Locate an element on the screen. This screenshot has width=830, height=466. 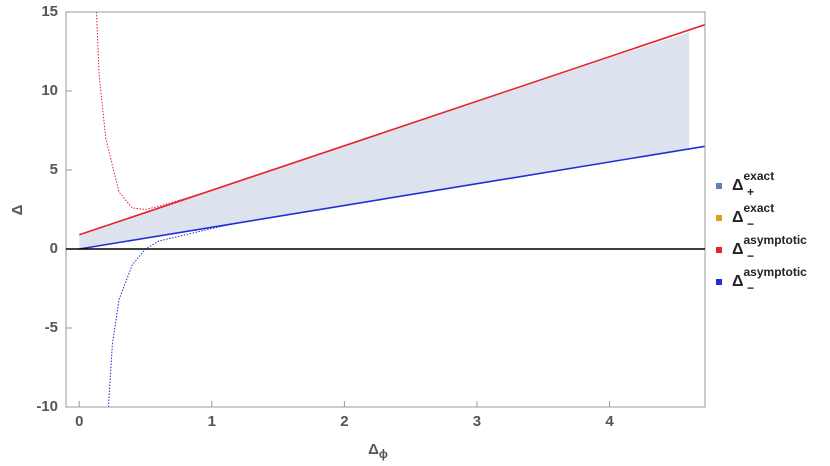
x-tick-label: 0 is located at coordinates (79, 421).